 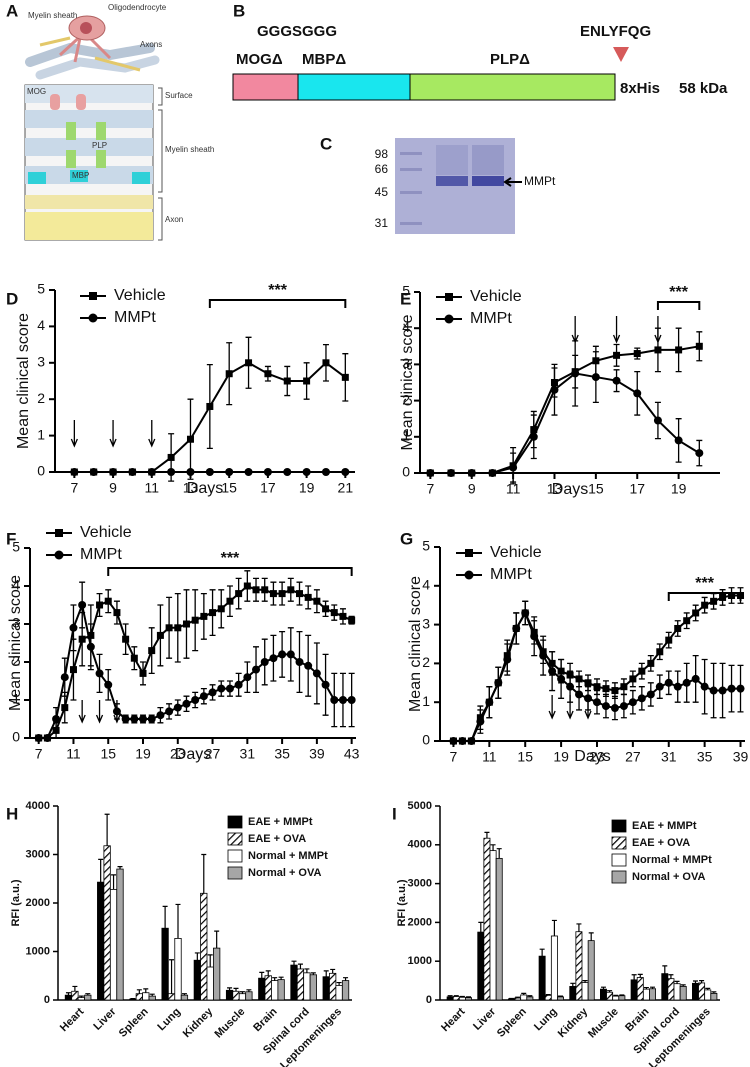 I want to click on x-tick-label: 21, so click(x=346, y=488).